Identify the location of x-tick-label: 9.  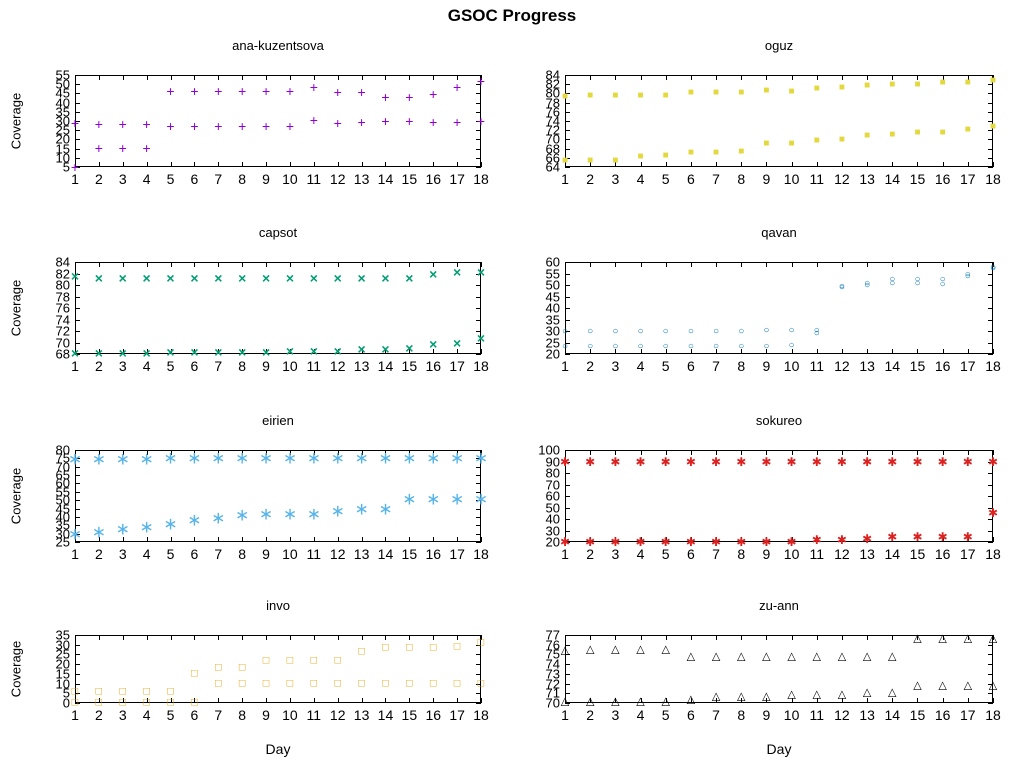
(266, 366).